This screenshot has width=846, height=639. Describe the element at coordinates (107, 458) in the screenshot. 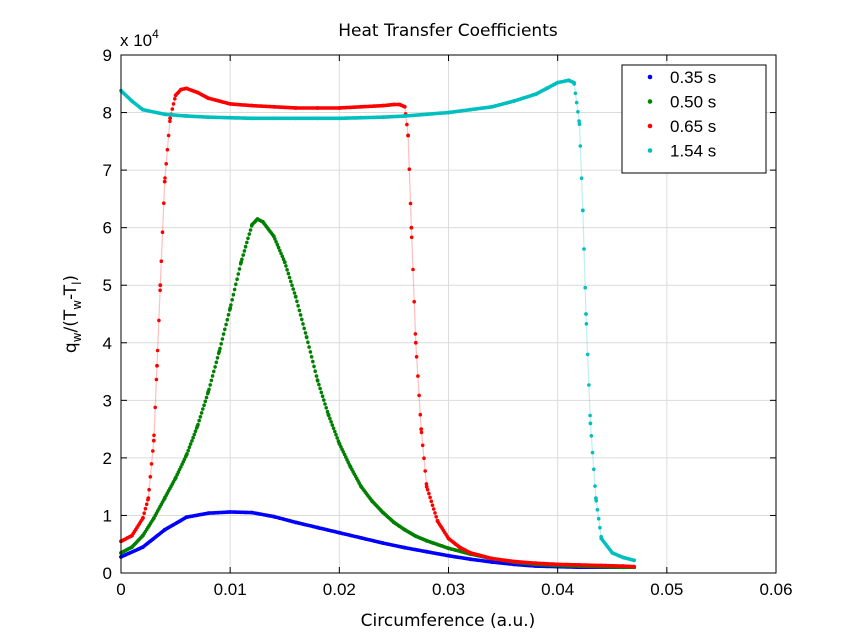

I see `y-tick-label: 2` at that location.